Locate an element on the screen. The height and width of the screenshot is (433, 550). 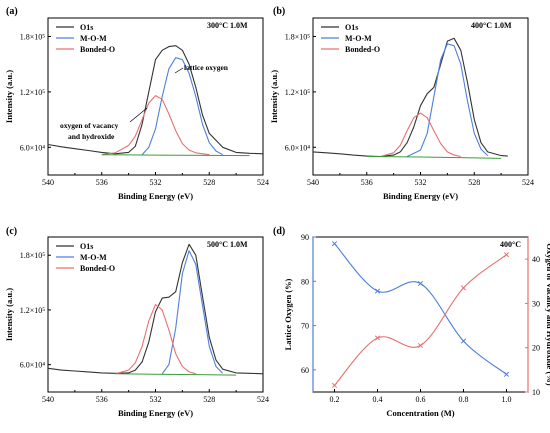
y-right-axis-label: Oxygen of Vacancy and Hydroxide (%) is located at coordinates (547, 314).